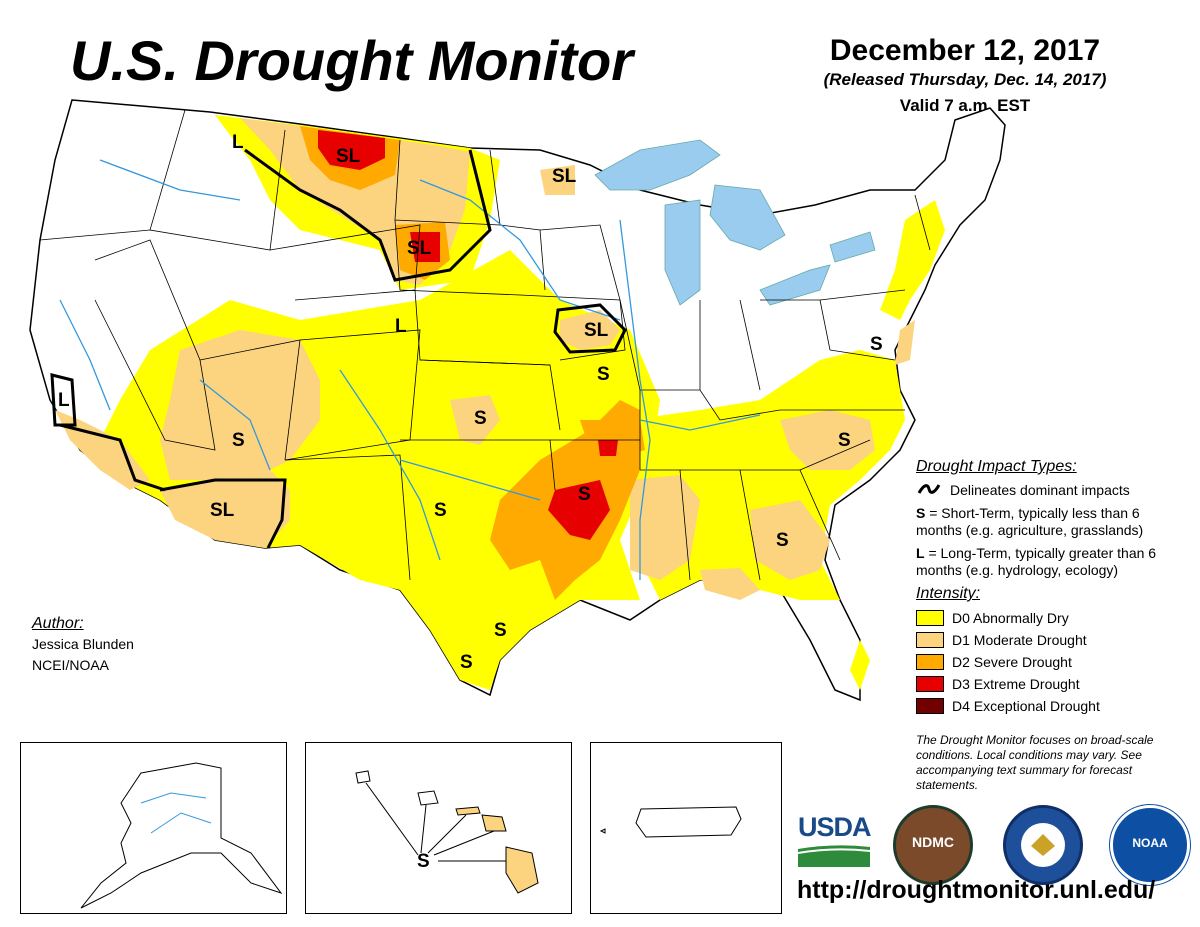 This screenshot has height=927, width=1200. Describe the element at coordinates (480, 418) in the screenshot. I see `impact-label-s-kansas: S` at that location.